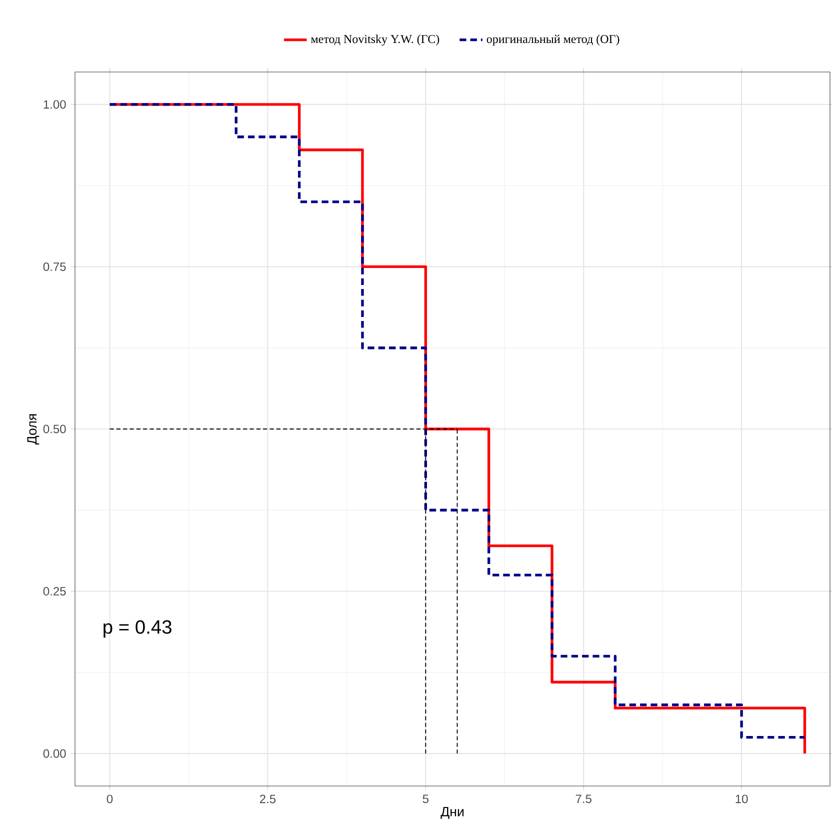 Image resolution: width=832 pixels, height=837 pixels. Describe the element at coordinates (375, 40) in the screenshot. I see `legend-label: метод Novitsky Y.W. (ГС)` at that location.